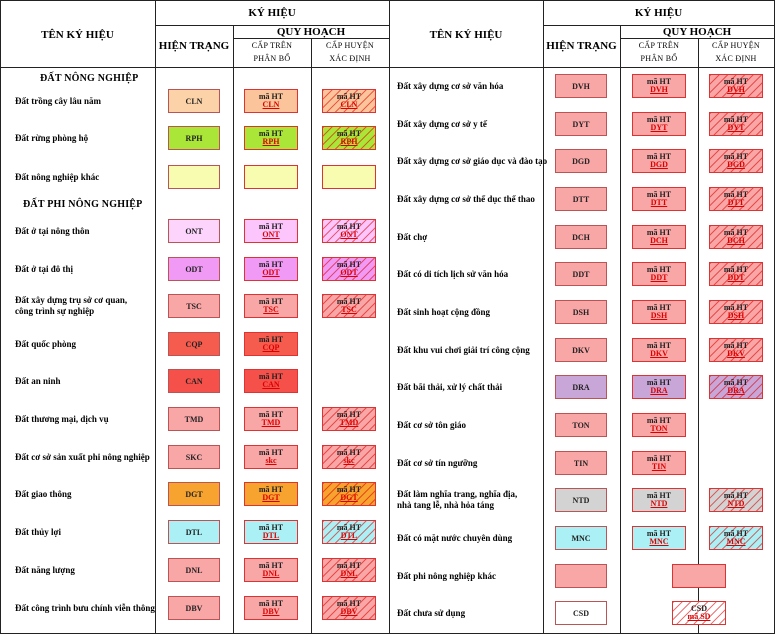 The width and height of the screenshot is (775, 634). I want to click on header-hien-trang: HIỆN TRẠNG, so click(194, 46).